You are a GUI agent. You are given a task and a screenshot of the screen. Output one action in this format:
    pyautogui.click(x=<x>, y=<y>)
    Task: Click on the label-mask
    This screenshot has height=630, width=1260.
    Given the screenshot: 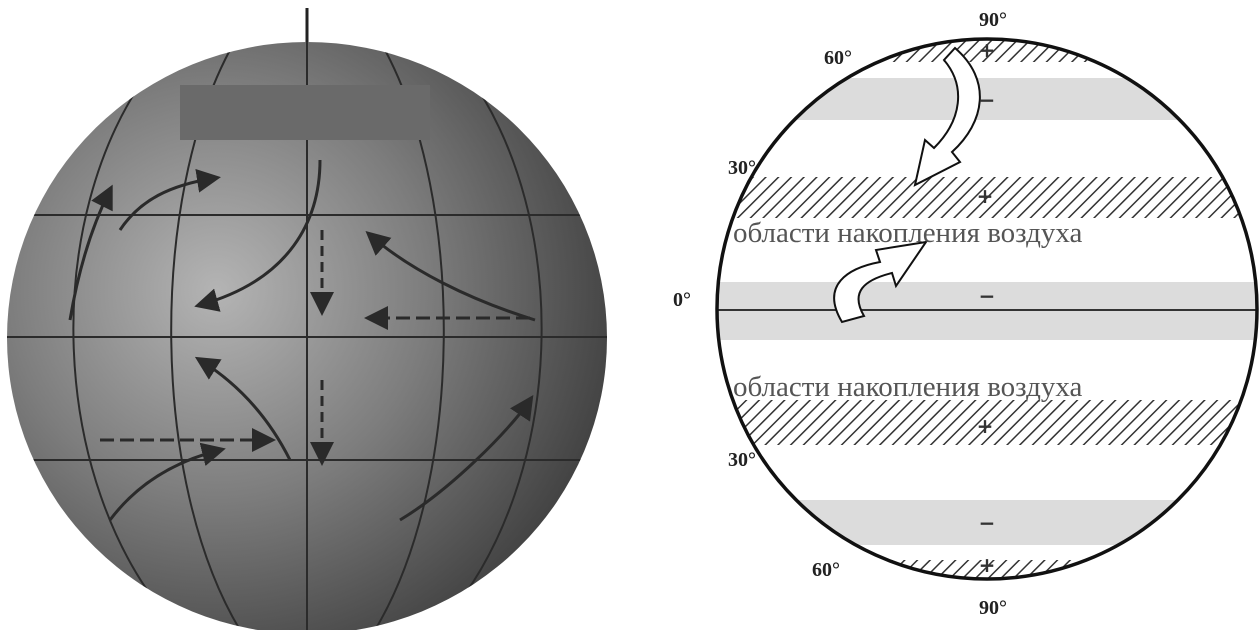 What is the action you would take?
    pyautogui.click(x=305, y=112)
    